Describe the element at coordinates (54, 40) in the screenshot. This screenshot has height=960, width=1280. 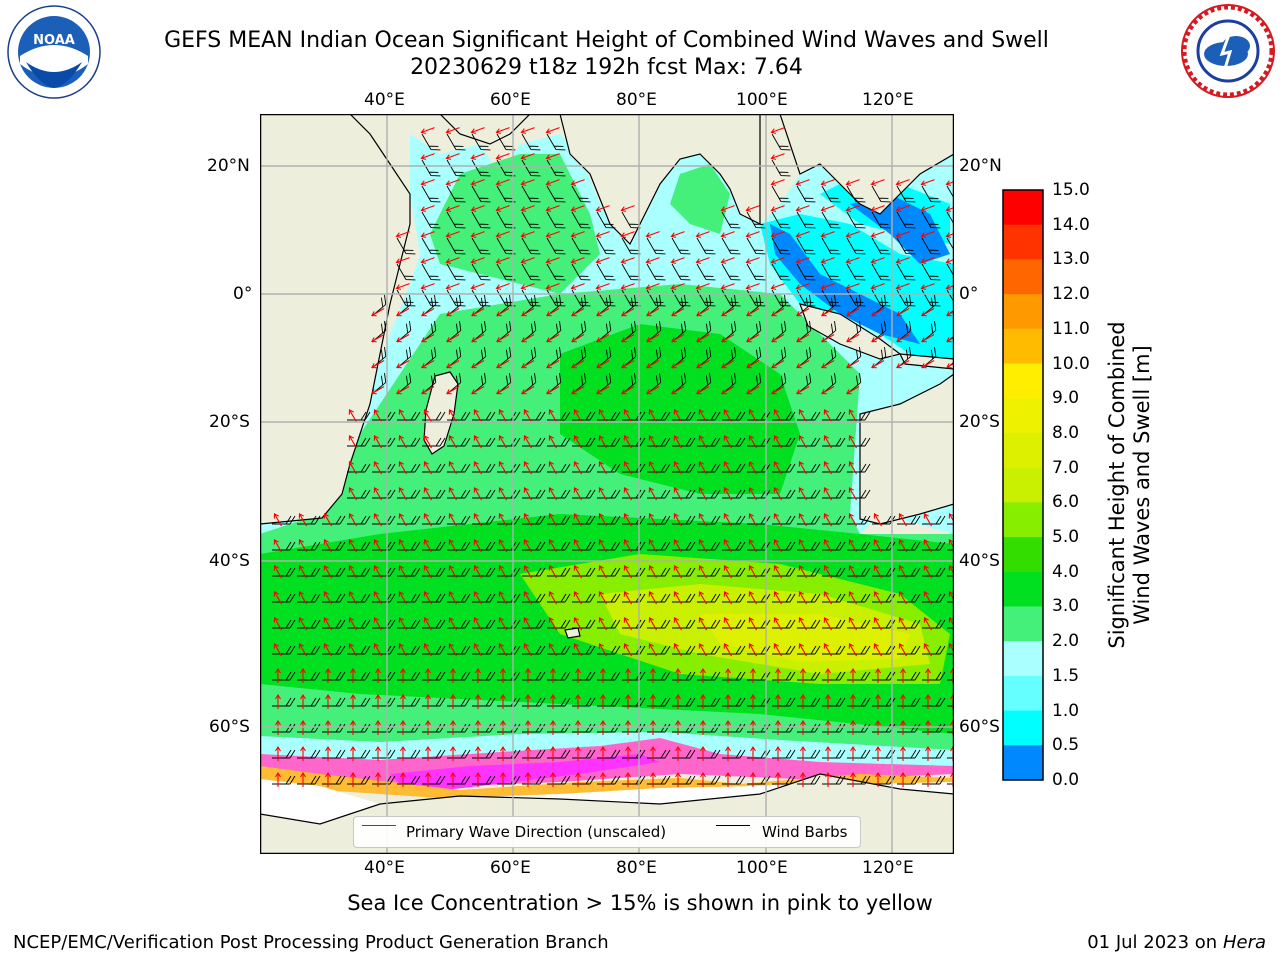
I see `noaa-logo-text: NOAA` at that location.